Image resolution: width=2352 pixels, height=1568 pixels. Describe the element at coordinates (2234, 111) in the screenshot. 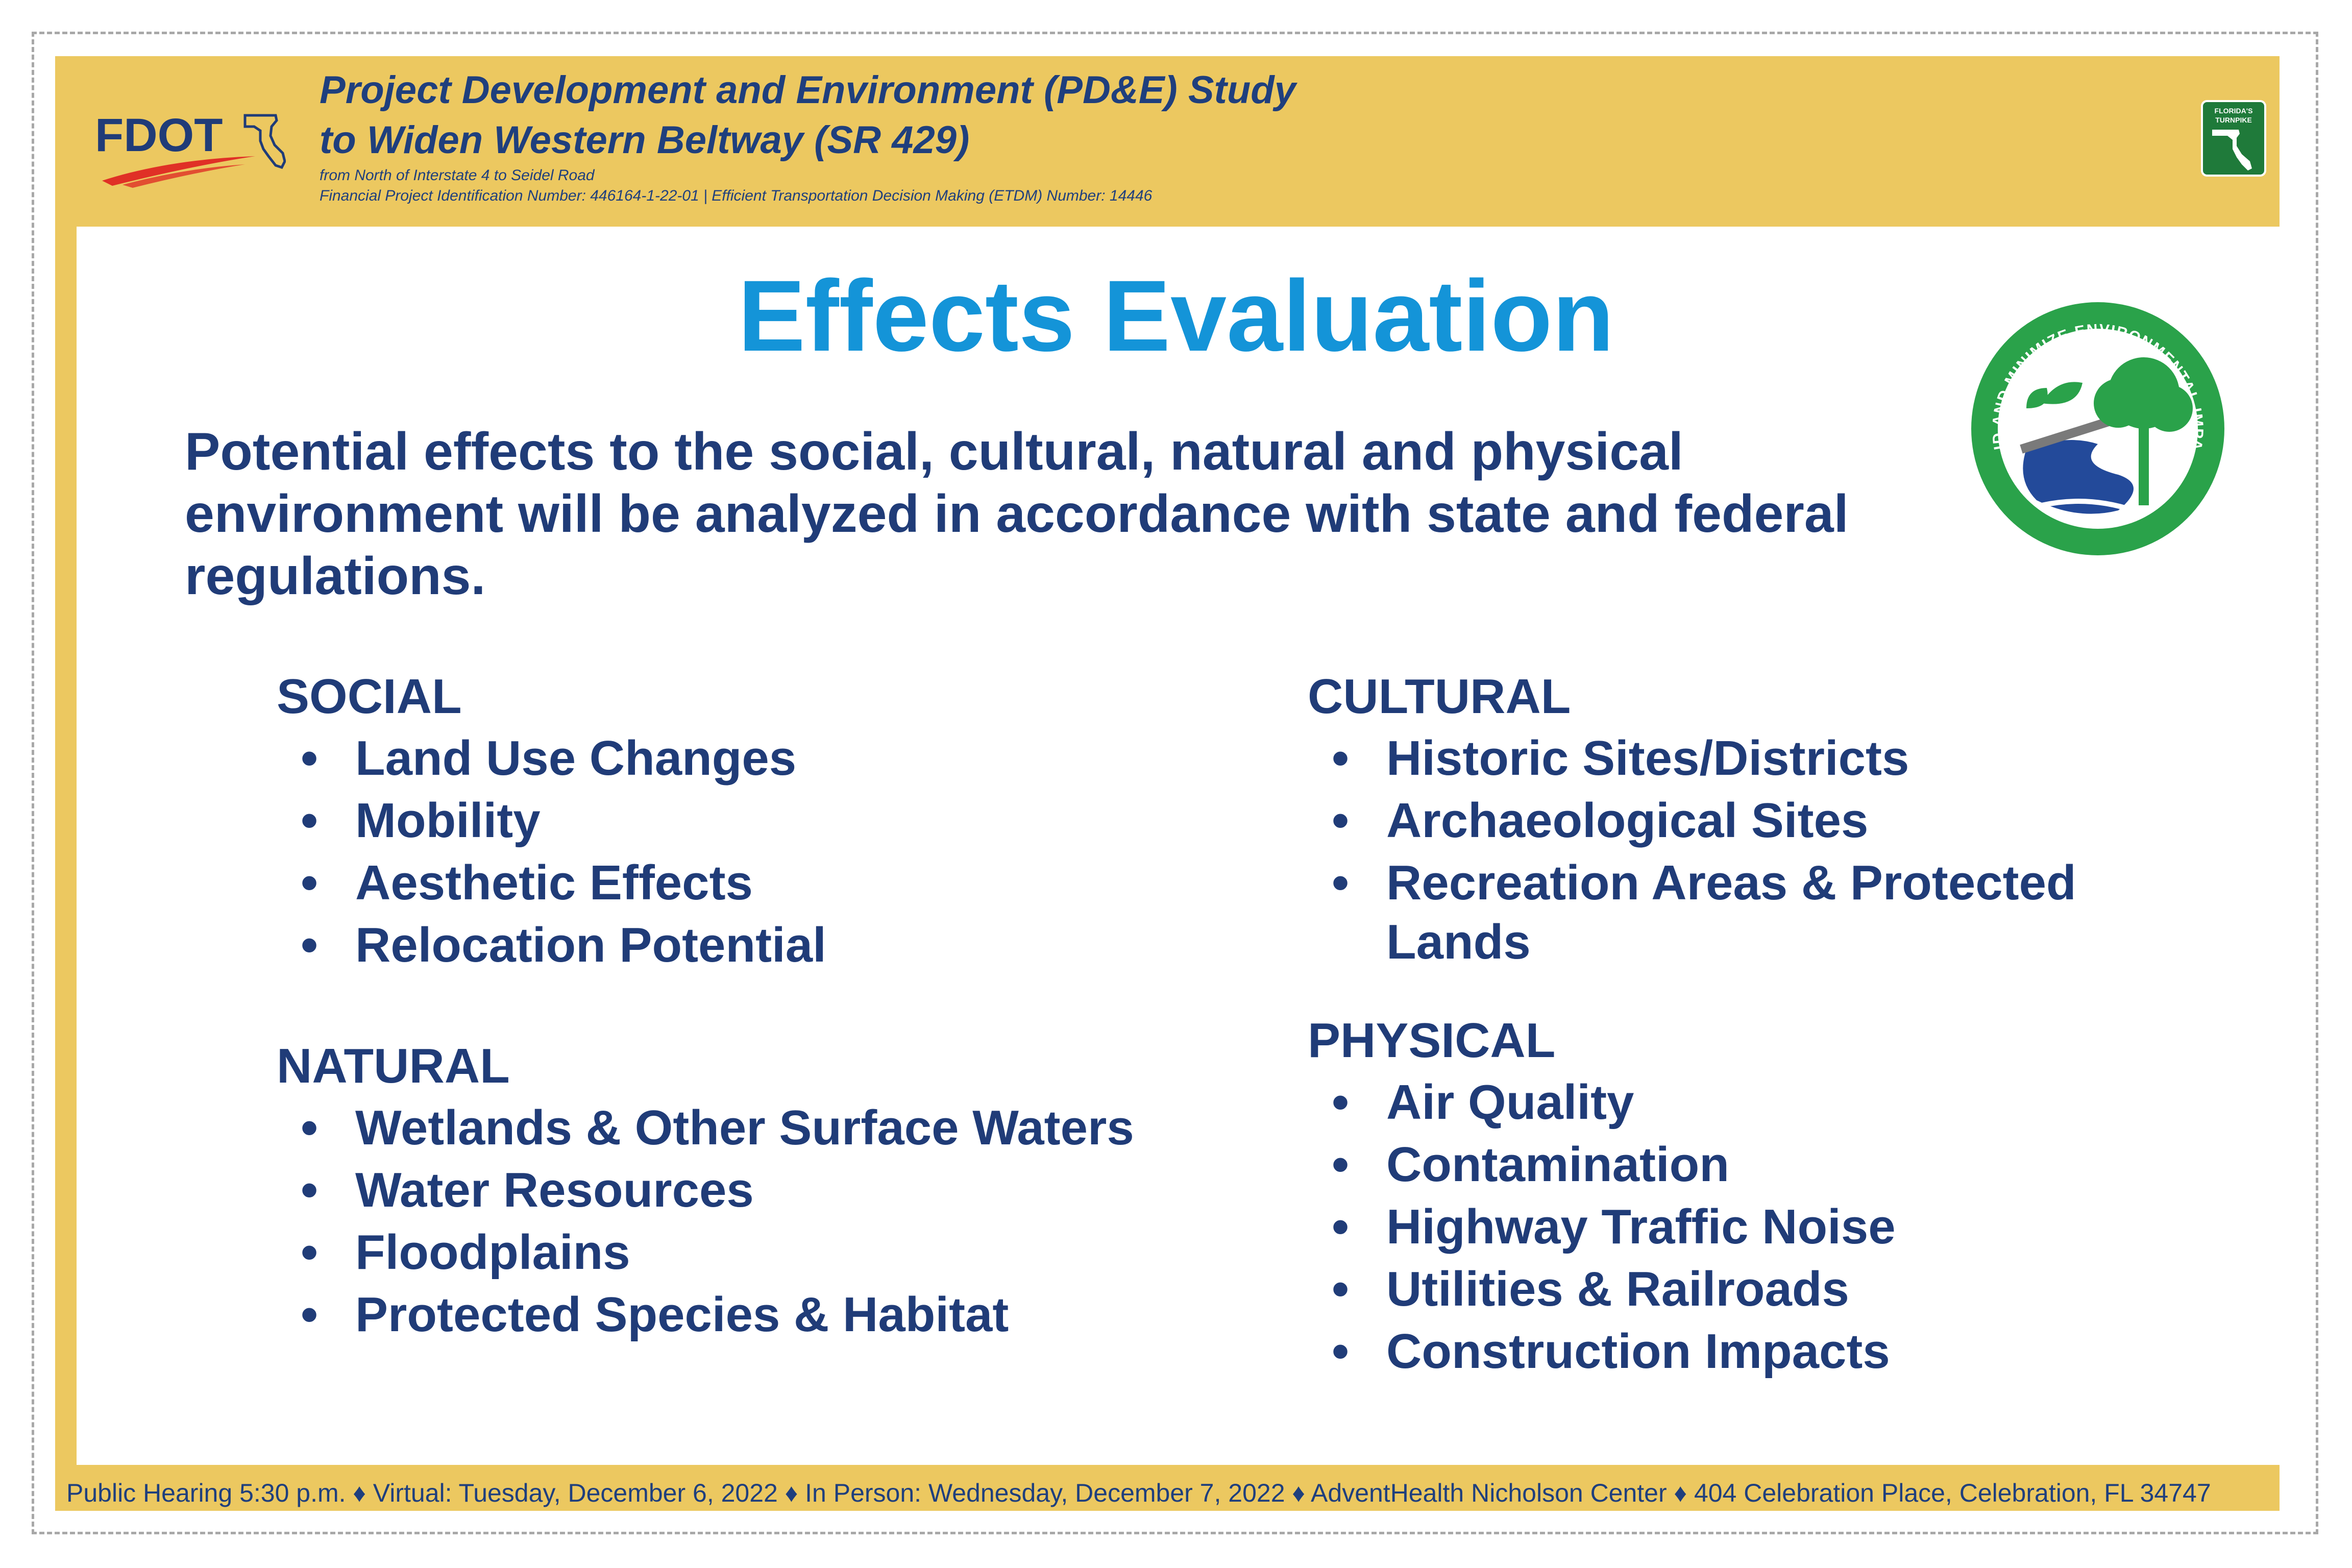

I see `turnpike-logo-text-1: FLORIDA'S` at that location.